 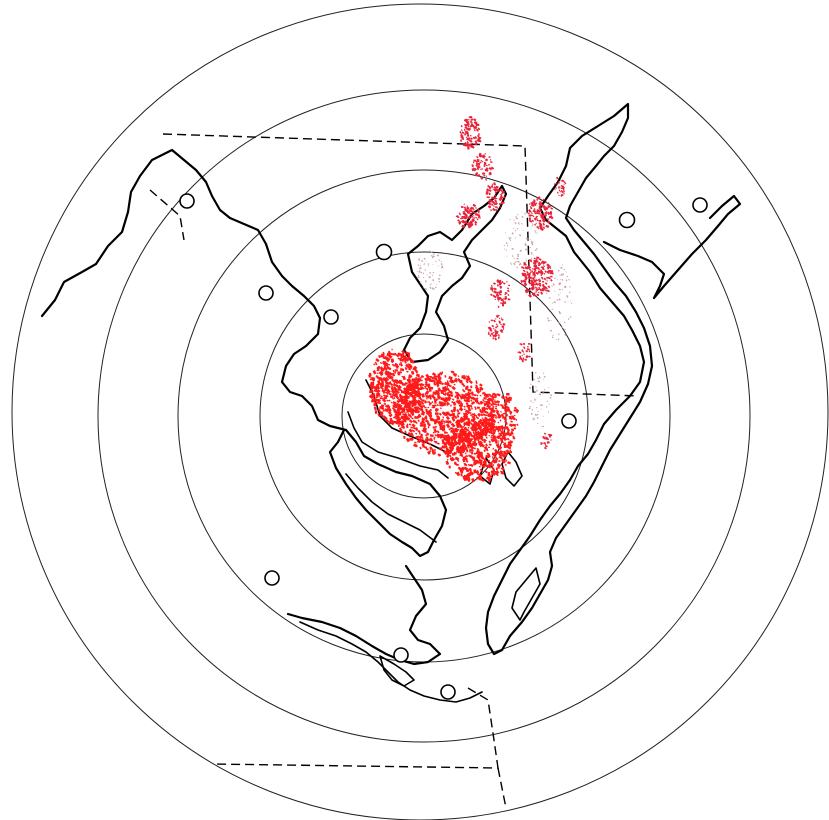 I want to click on observation-site-icon, so click(x=448, y=692).